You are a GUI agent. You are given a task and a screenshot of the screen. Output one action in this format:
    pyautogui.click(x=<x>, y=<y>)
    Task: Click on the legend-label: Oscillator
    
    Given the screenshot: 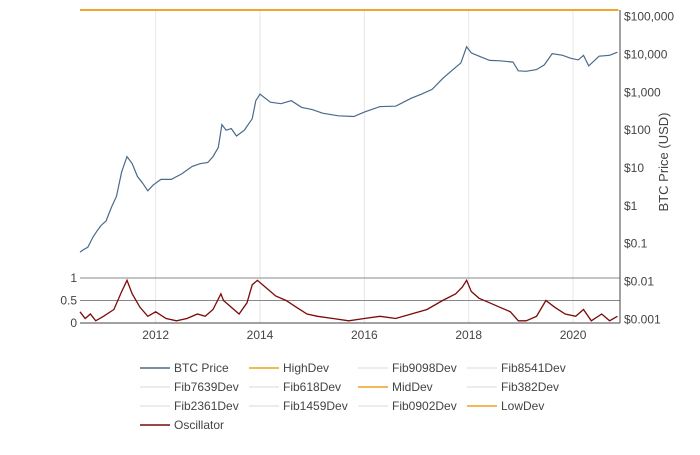 What is the action you would take?
    pyautogui.click(x=199, y=425)
    